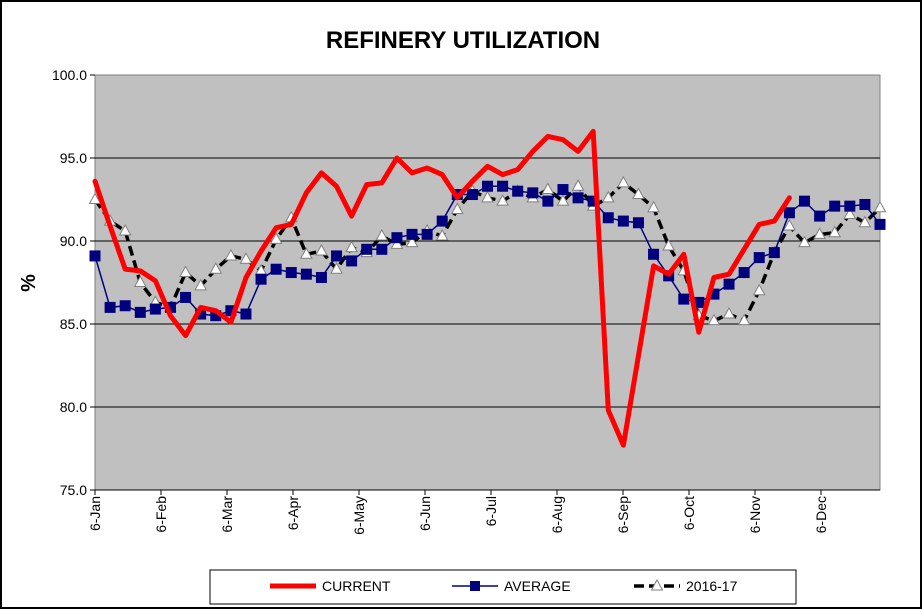 The height and width of the screenshot is (609, 922). What do you see at coordinates (475, 586) in the screenshot?
I see `legend-marker` at bounding box center [475, 586].